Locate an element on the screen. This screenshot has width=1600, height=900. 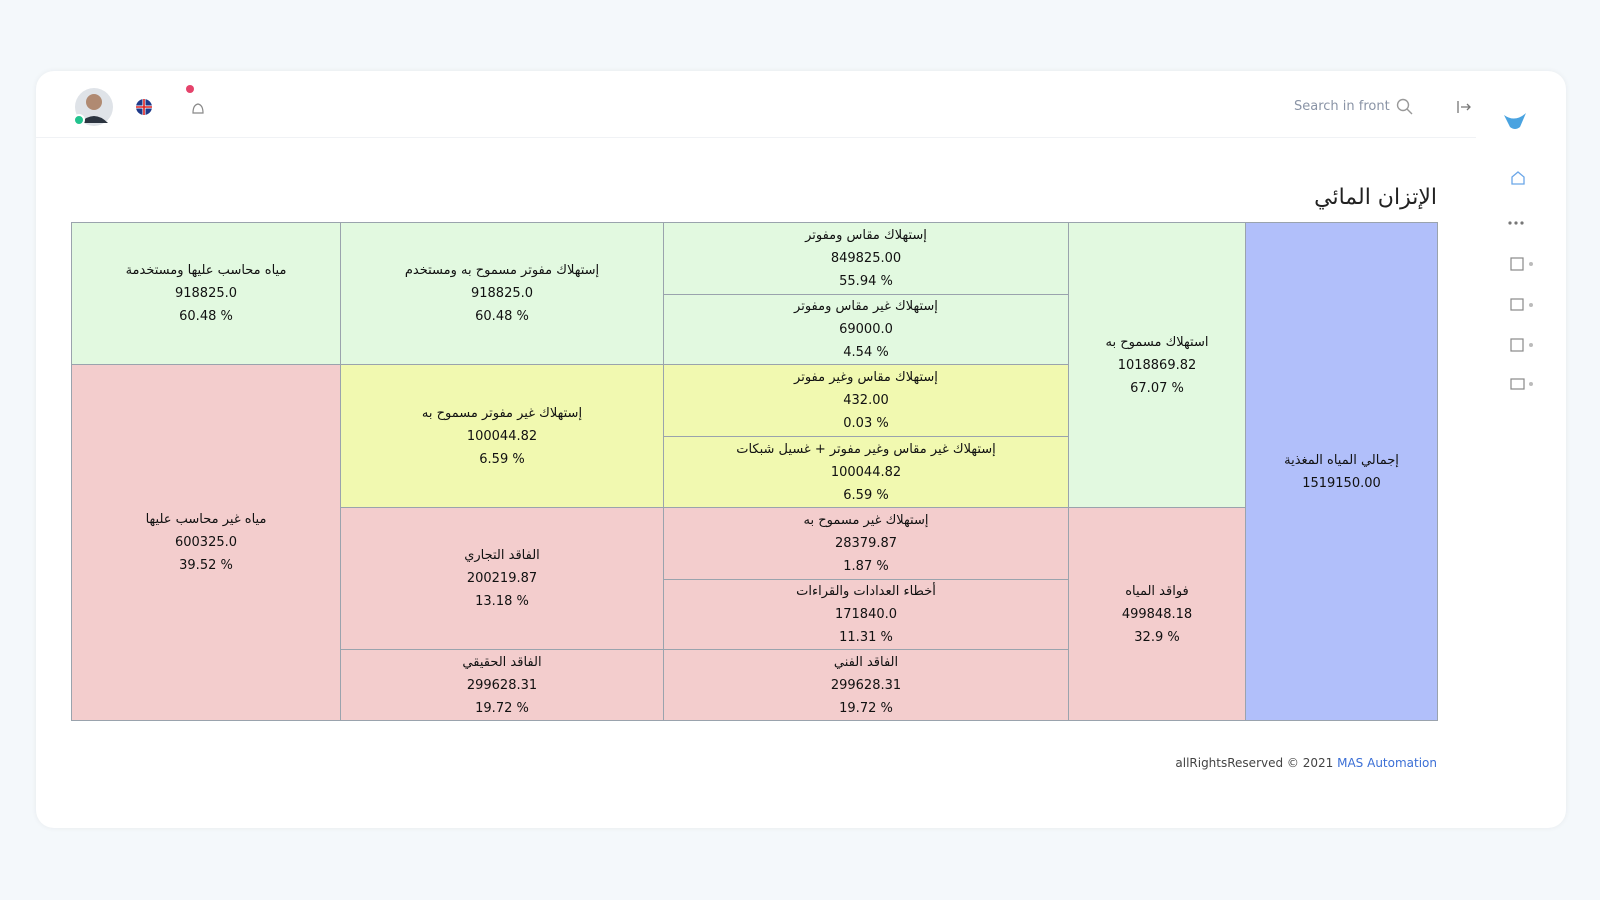
cell-label: مياه غير محاسب عليها is located at coordinates (206, 519).